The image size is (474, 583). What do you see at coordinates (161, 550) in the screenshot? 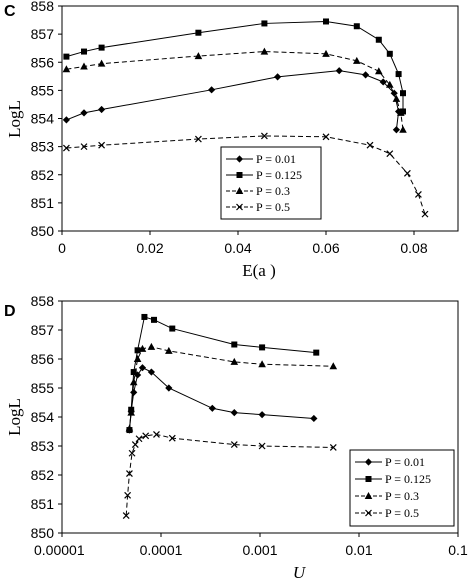
I see `x-tick-label: 0.0001` at bounding box center [161, 550].